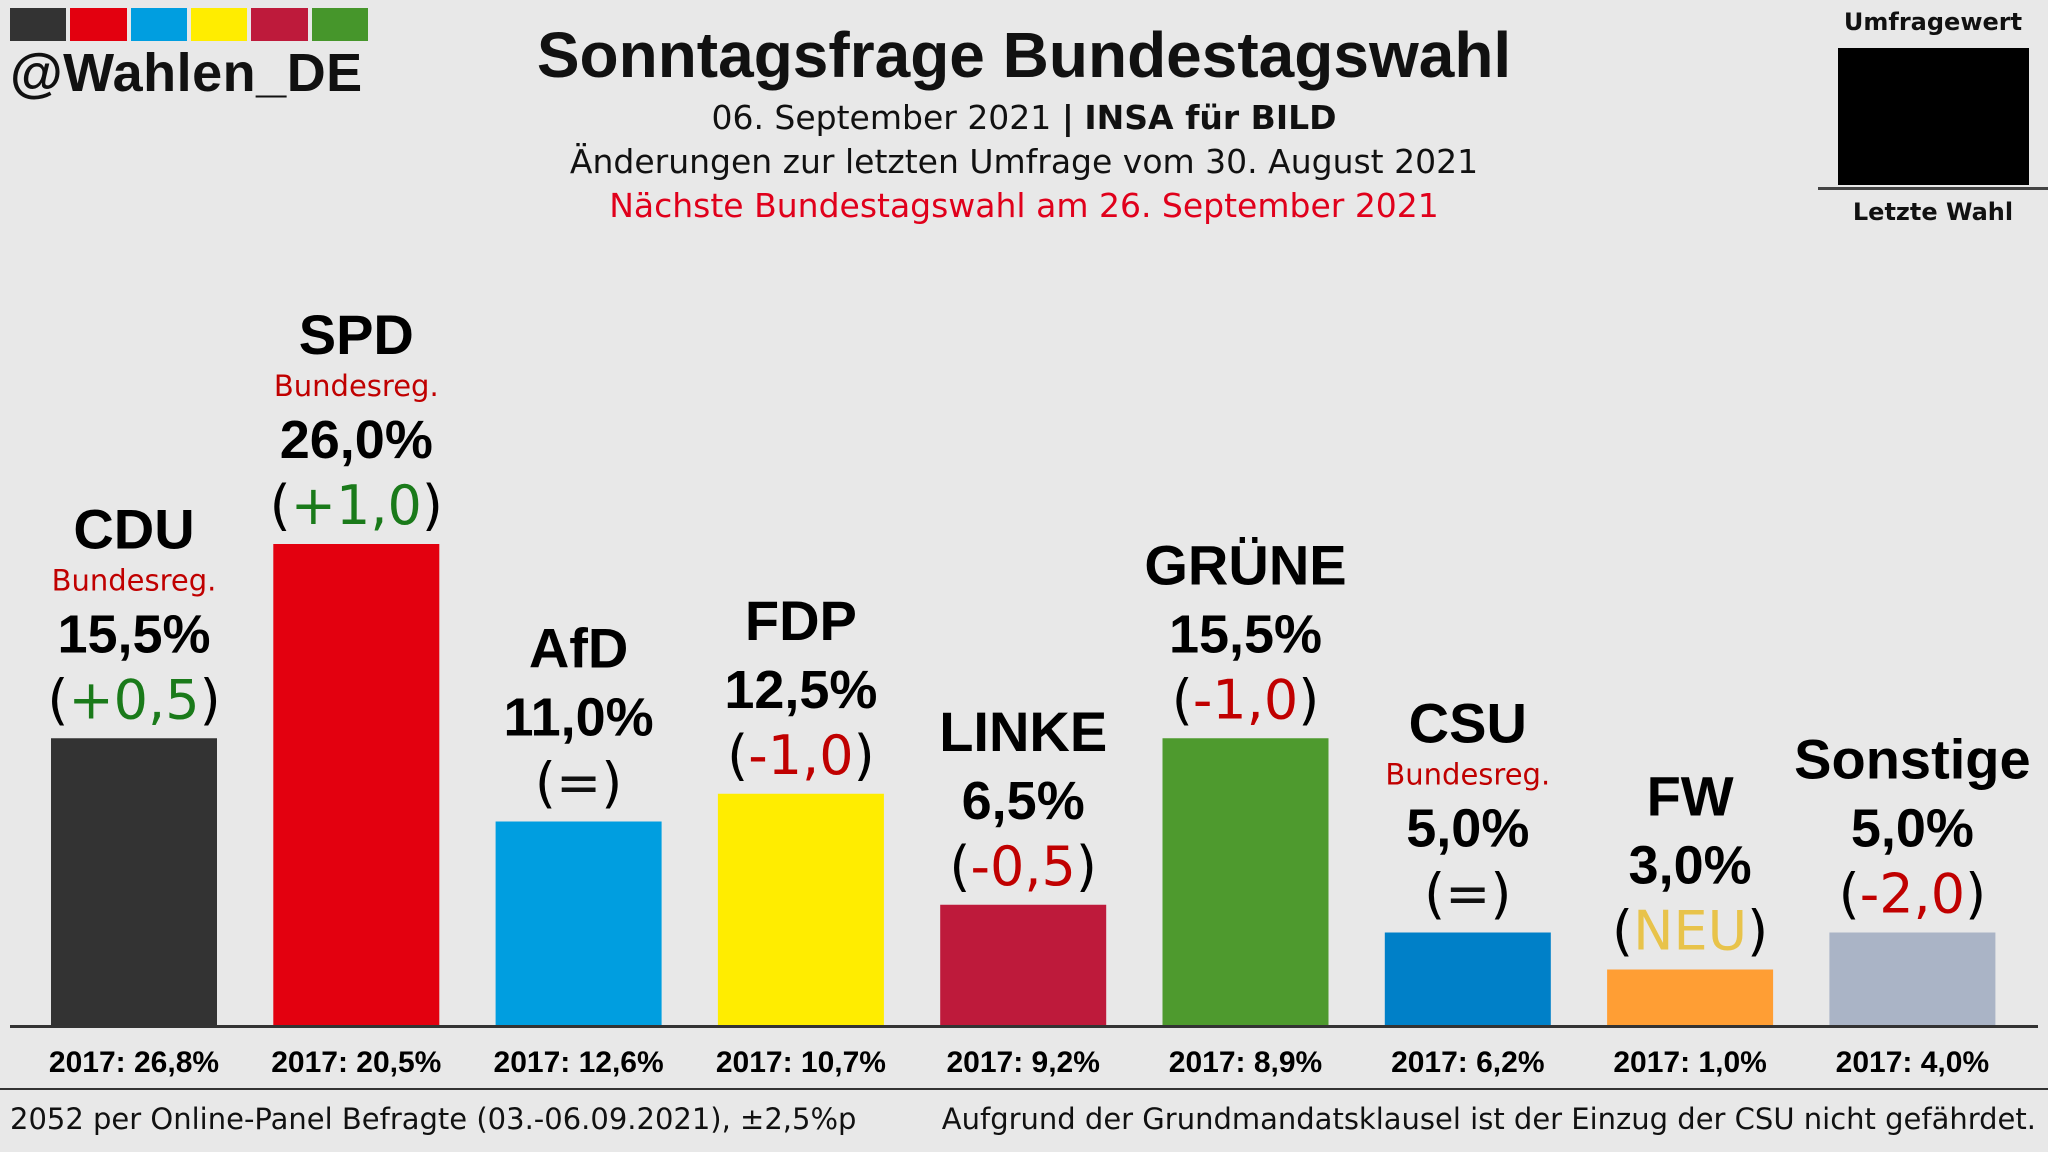  I want to click on bar-linke, so click(1023, 964).